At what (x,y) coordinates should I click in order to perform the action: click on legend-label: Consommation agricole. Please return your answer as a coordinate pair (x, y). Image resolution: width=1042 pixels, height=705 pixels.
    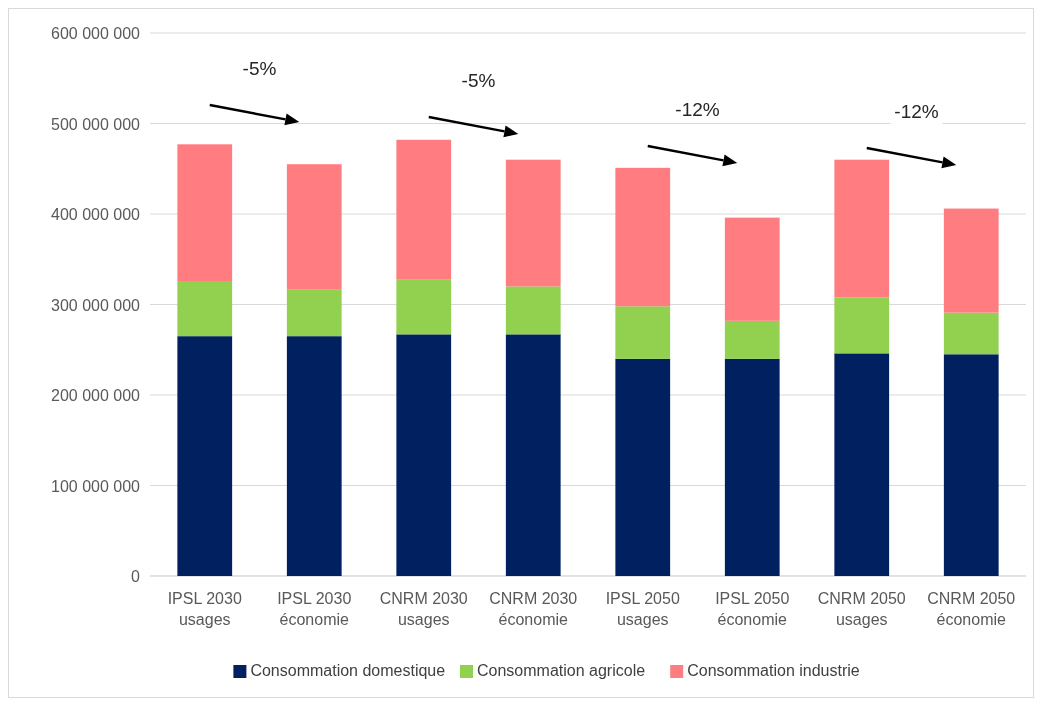
    Looking at the image, I should click on (561, 670).